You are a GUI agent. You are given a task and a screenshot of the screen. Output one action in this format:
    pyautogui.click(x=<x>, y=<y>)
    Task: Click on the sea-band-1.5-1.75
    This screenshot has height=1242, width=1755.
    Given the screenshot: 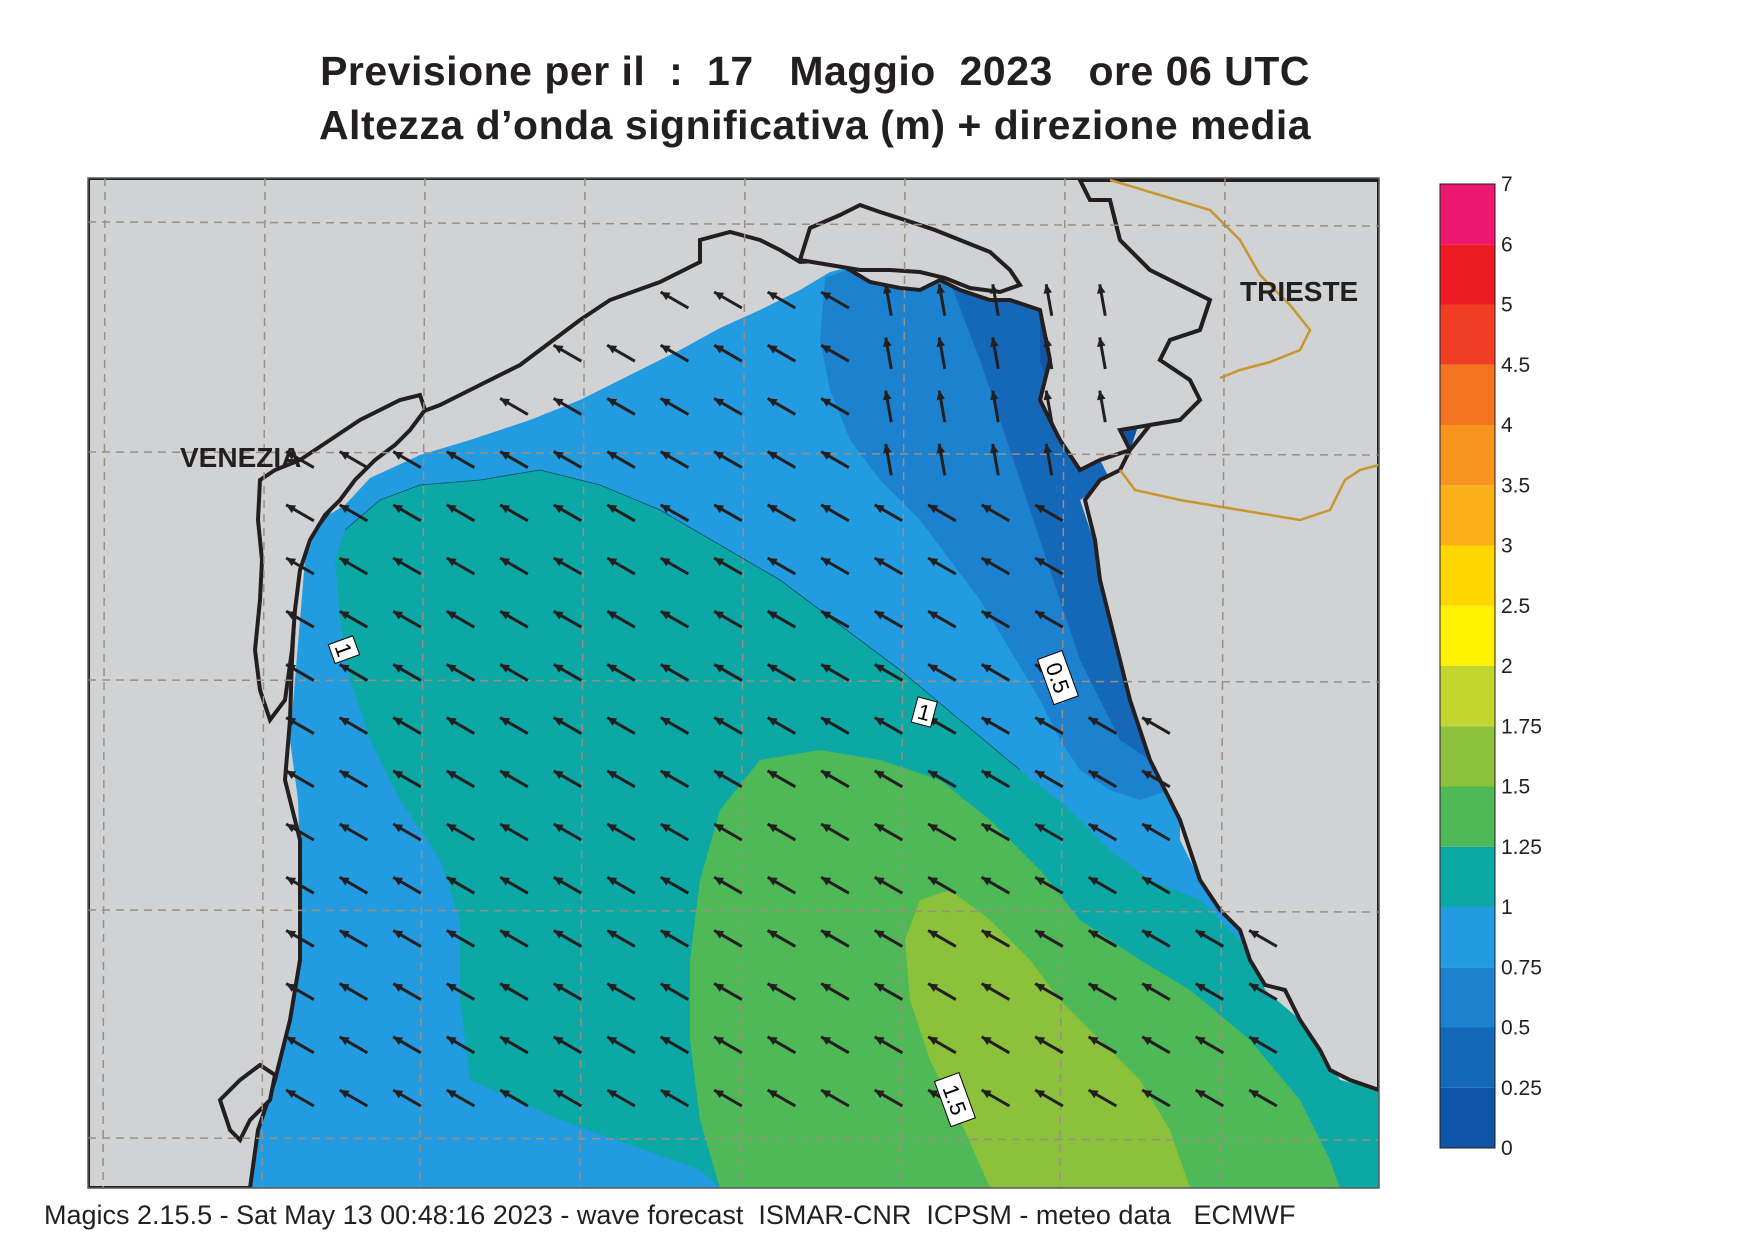 What is the action you would take?
    pyautogui.click(x=1047, y=1039)
    